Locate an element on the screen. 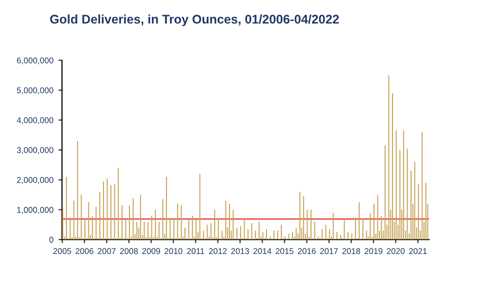 The width and height of the screenshot is (496, 294). x-tick-label: 2020 is located at coordinates (395, 251).